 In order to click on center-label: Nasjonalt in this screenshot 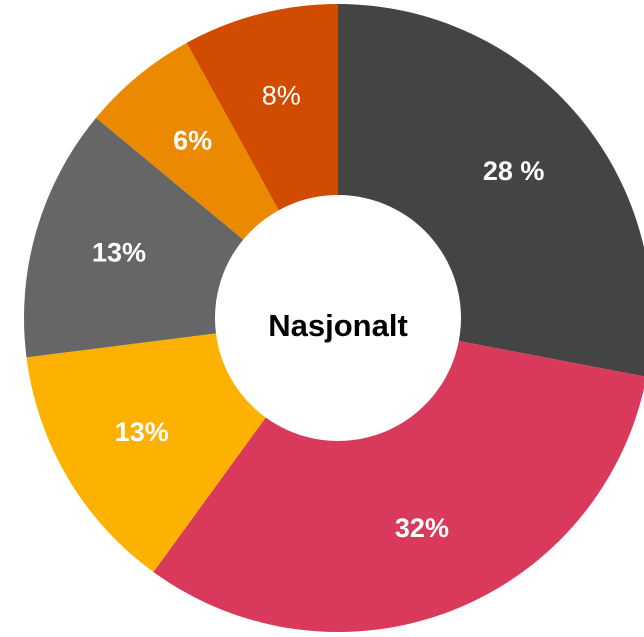, I will do `click(338, 325)`.